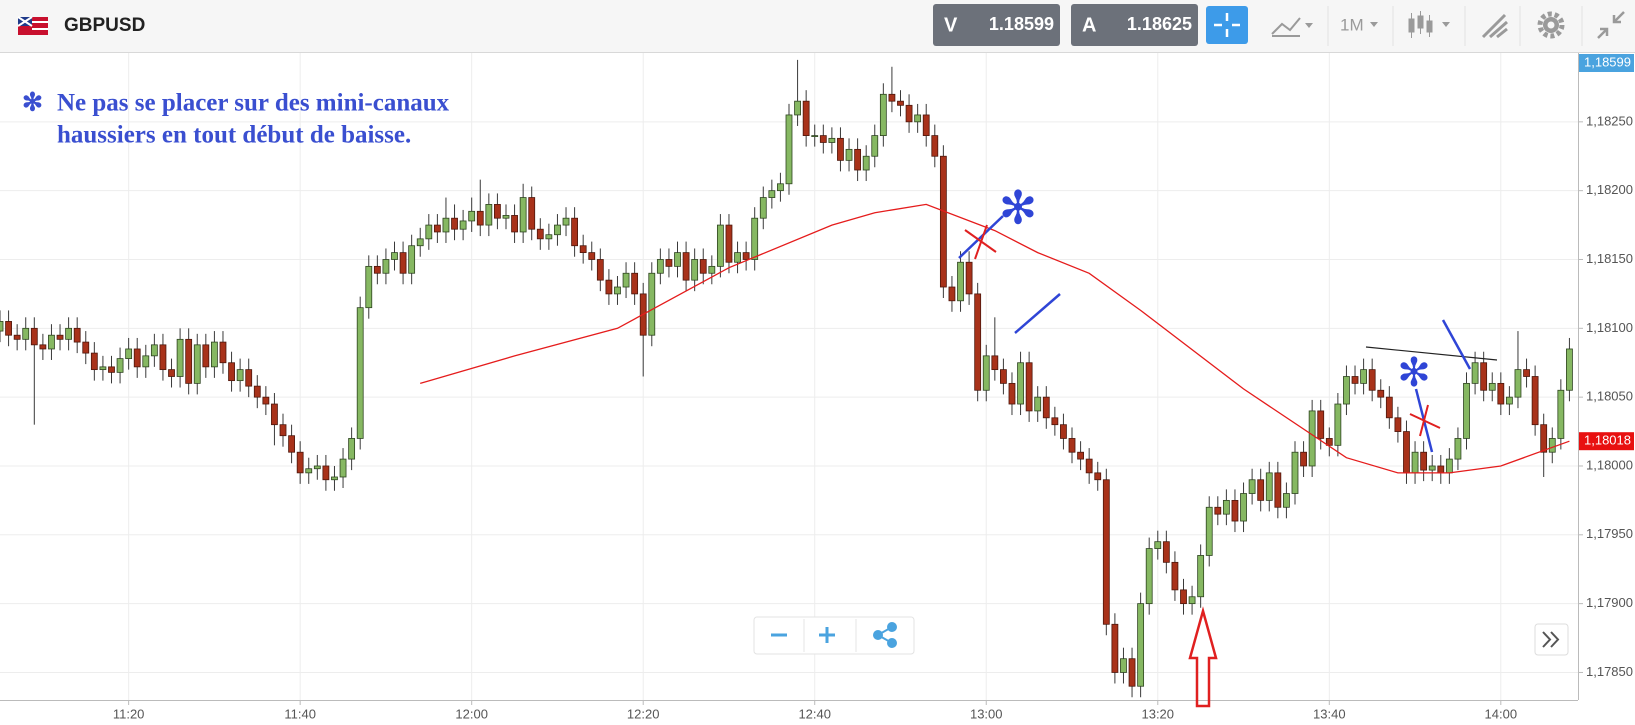  I want to click on y-tick-label: 1,18250, so click(1609, 120).